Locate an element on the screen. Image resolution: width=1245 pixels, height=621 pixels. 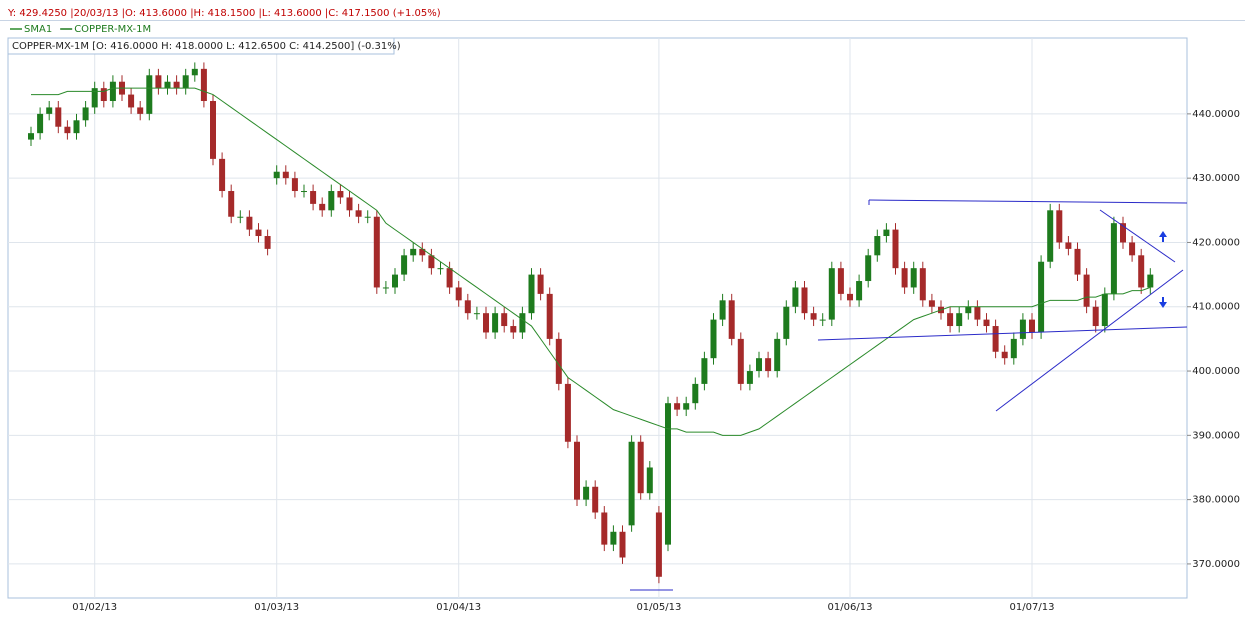
info-box is located at coordinates (201, 46).